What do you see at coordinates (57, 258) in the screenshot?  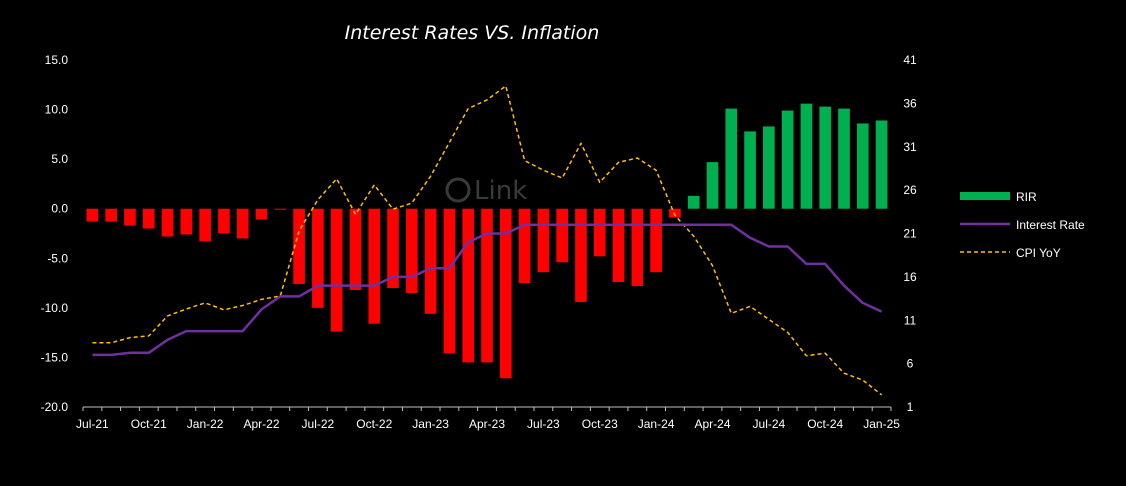 I see `y-left-tick-label: -5.0` at bounding box center [57, 258].